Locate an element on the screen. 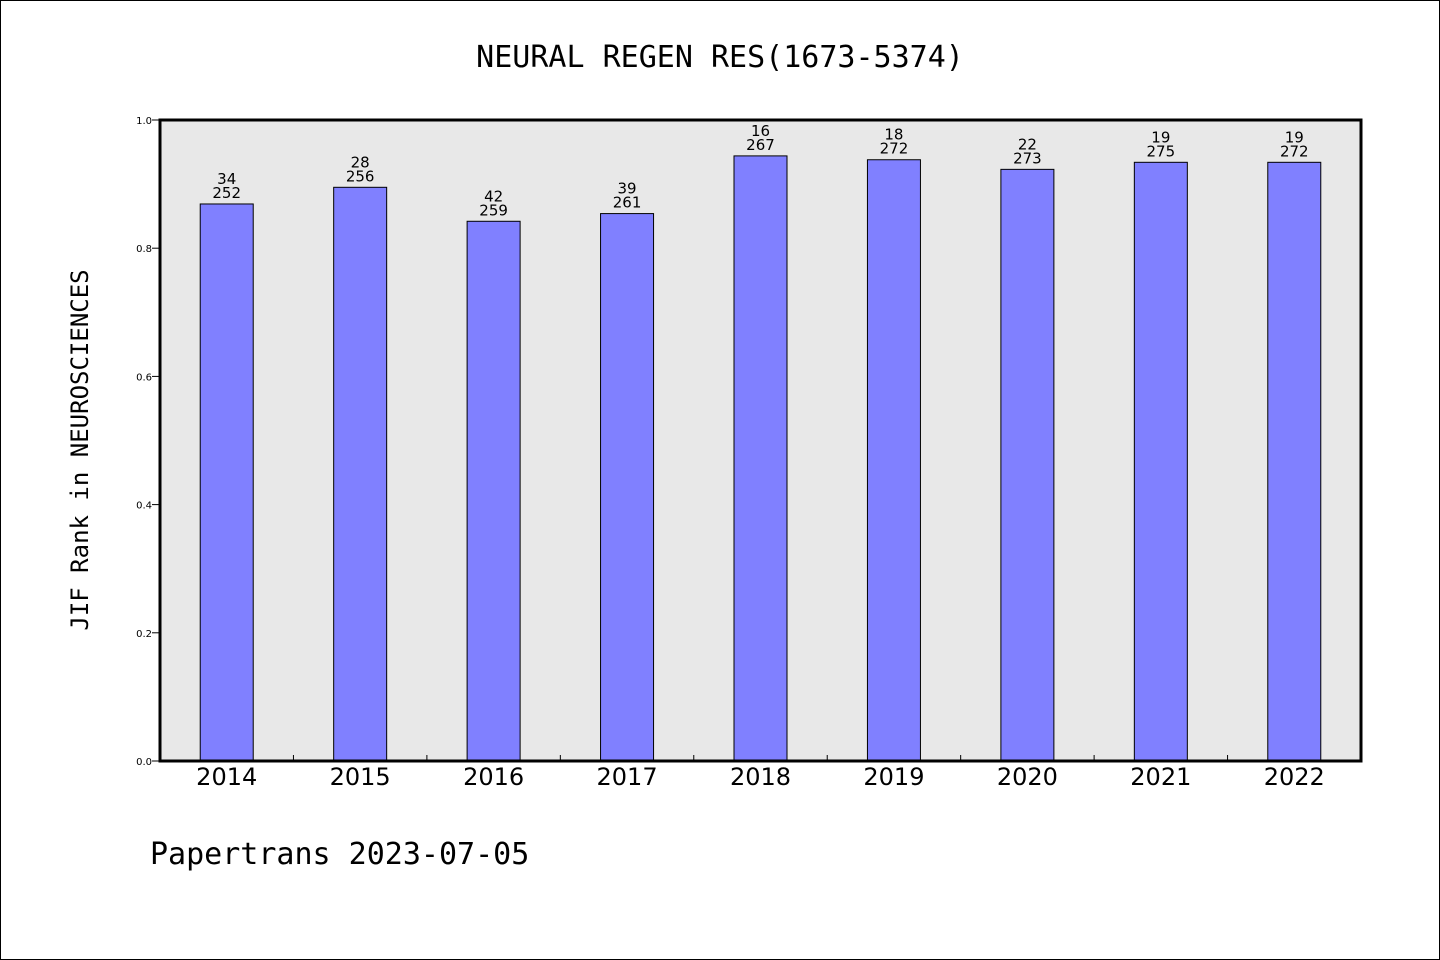  x-tick-label-2022: 2022 is located at coordinates (1294, 777).